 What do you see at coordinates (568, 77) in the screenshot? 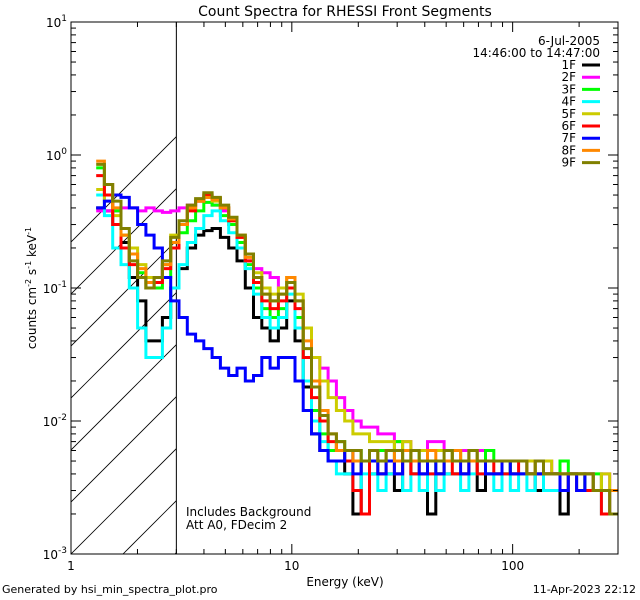
I see `legend-label-2F: 2F` at bounding box center [568, 77].